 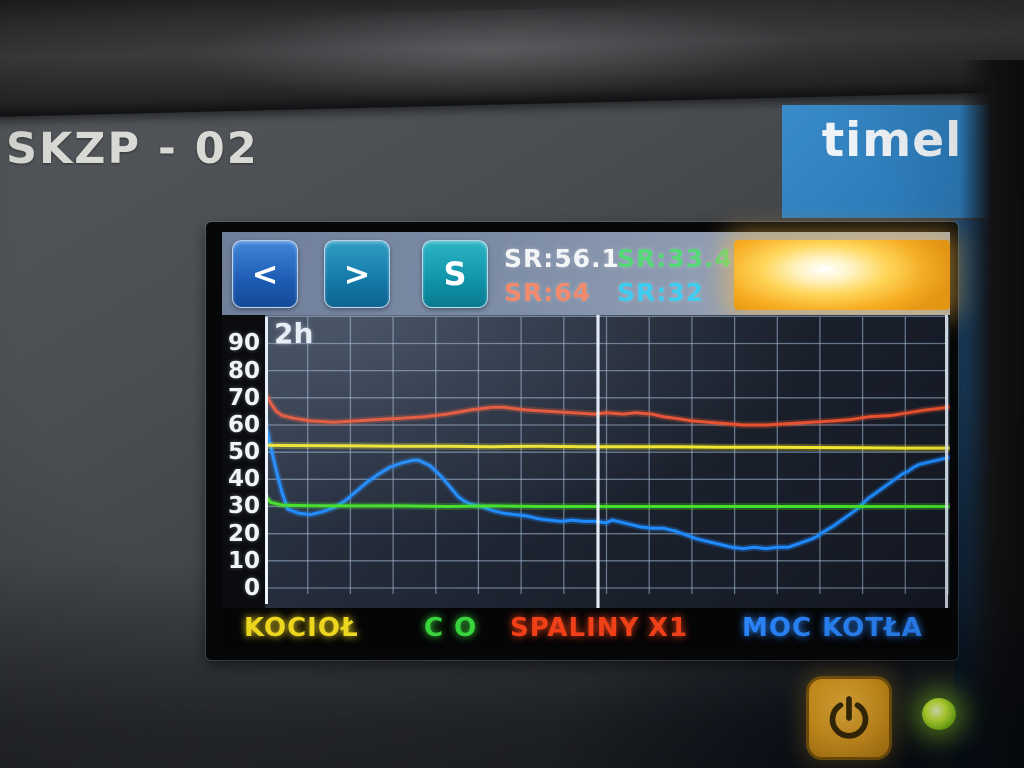 I want to click on reading-spaliny: SR:64, so click(x=548, y=292).